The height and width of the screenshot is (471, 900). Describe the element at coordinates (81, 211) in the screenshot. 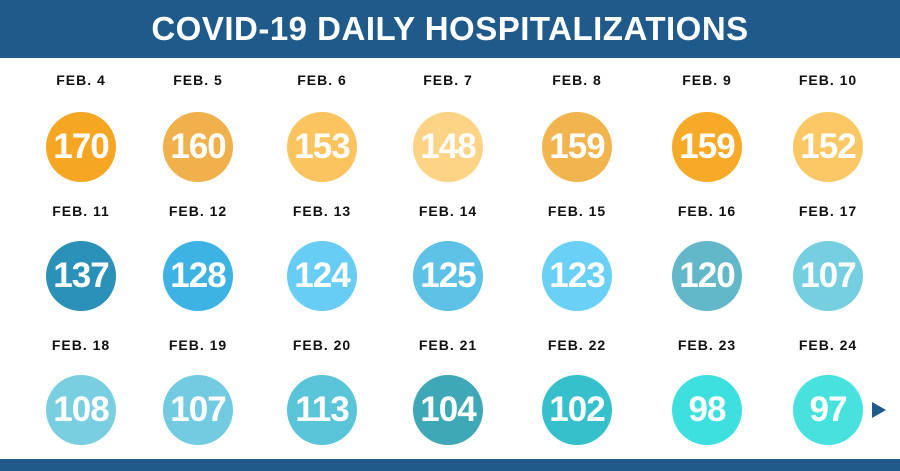

I see `day-date-label: FEB. 11` at that location.